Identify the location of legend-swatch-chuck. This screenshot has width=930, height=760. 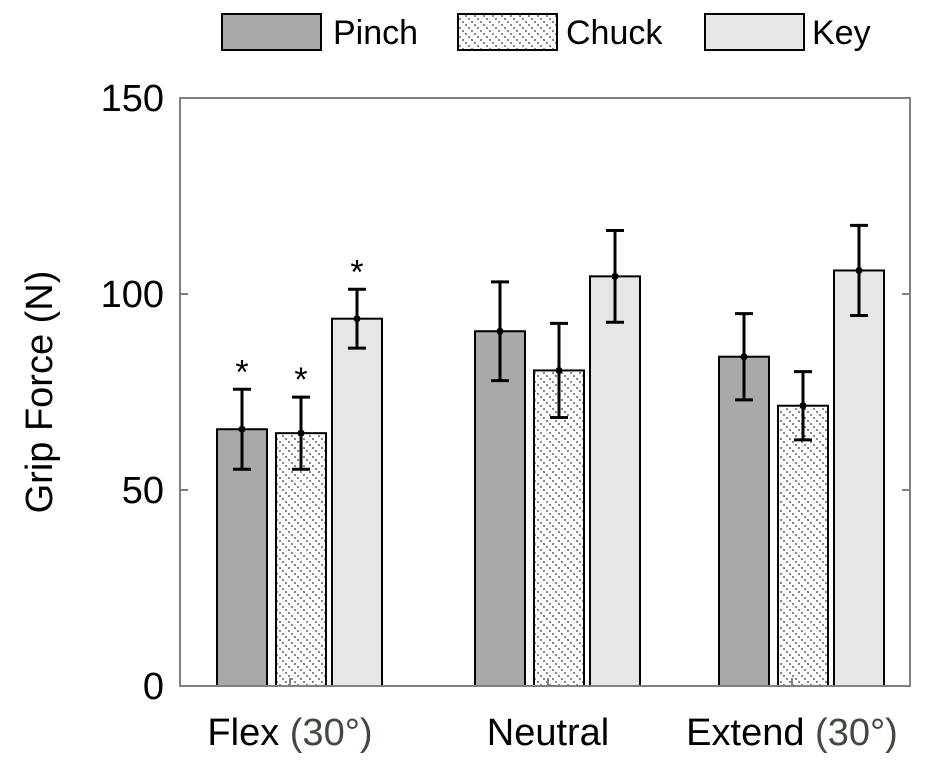
(507, 32).